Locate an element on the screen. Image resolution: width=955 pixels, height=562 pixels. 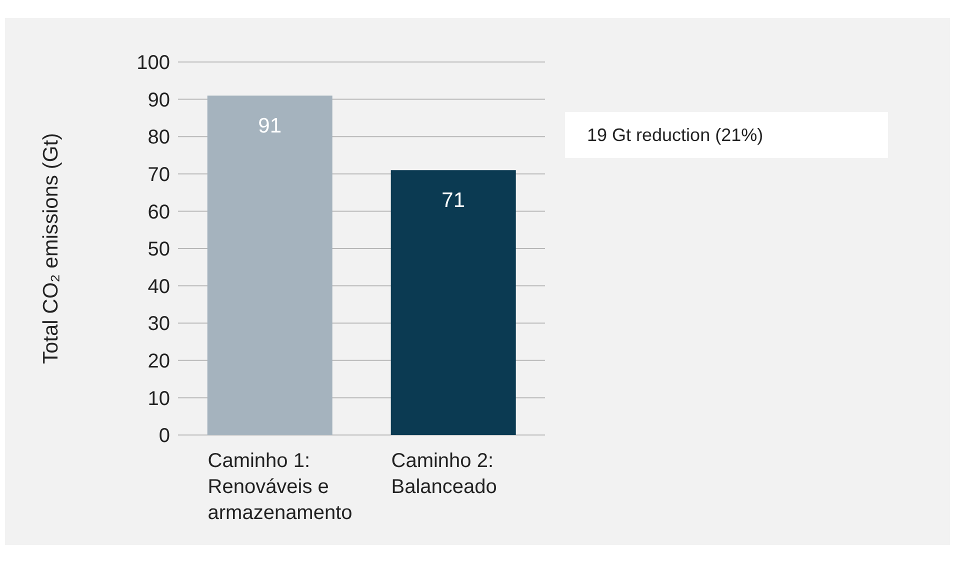
y-tick-label: 30 is located at coordinates (159, 324).